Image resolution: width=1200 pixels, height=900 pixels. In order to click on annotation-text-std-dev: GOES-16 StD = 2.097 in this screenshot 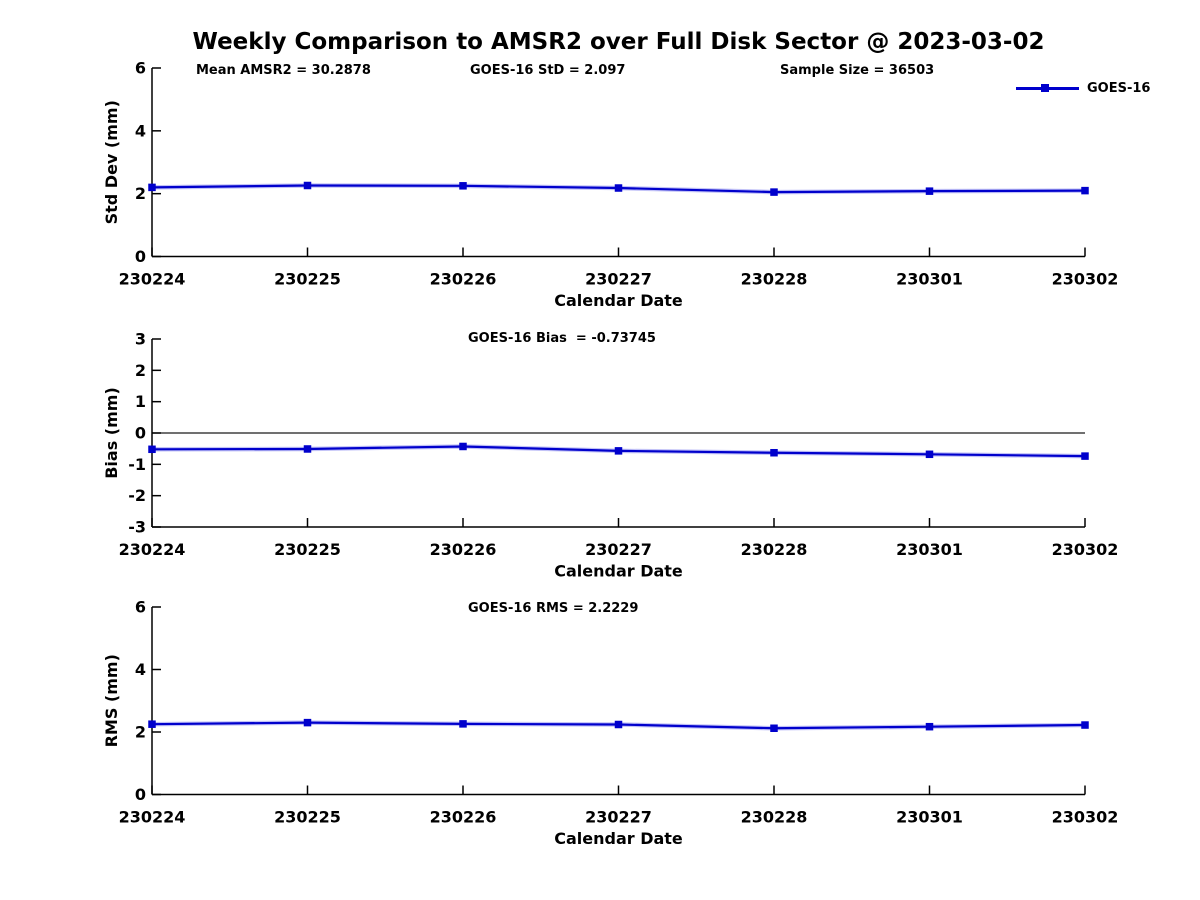, I will do `click(547, 70)`.